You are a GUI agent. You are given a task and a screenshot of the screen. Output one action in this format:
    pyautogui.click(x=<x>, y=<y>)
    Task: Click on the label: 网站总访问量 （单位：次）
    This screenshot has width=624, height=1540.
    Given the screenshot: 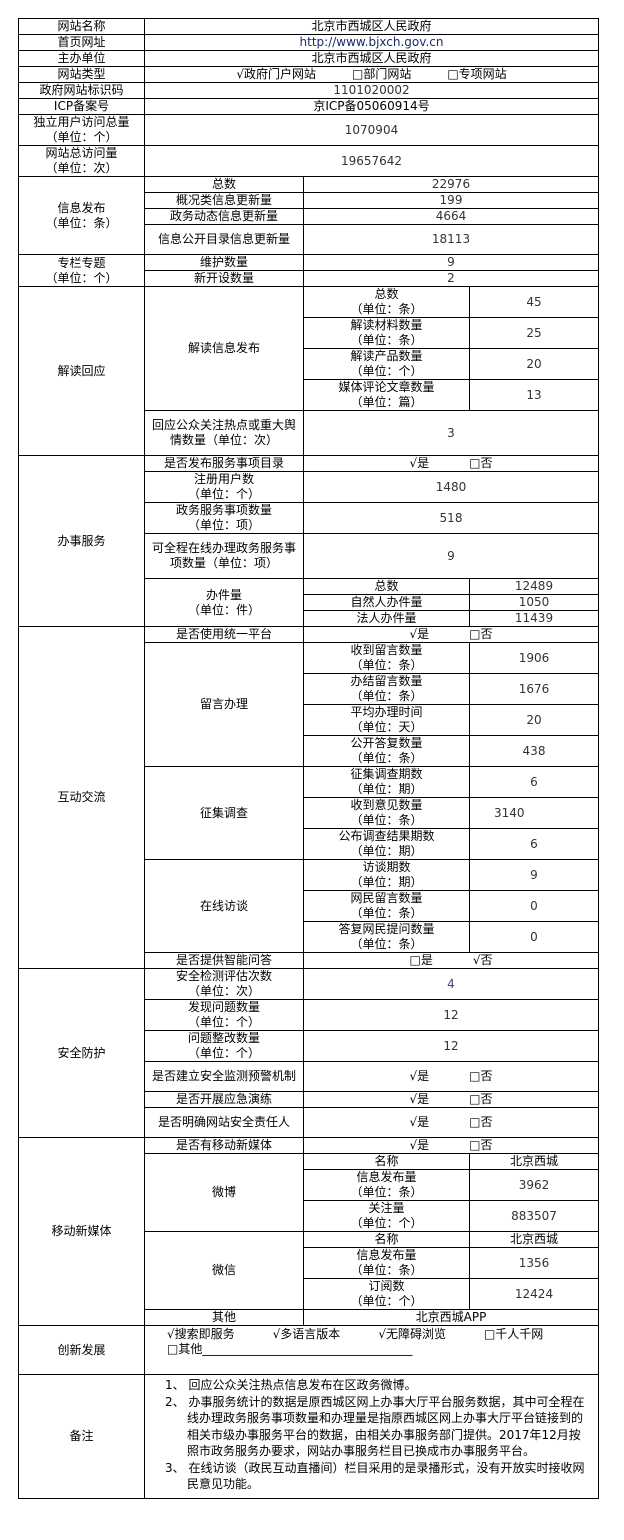 What is the action you would take?
    pyautogui.click(x=81, y=161)
    